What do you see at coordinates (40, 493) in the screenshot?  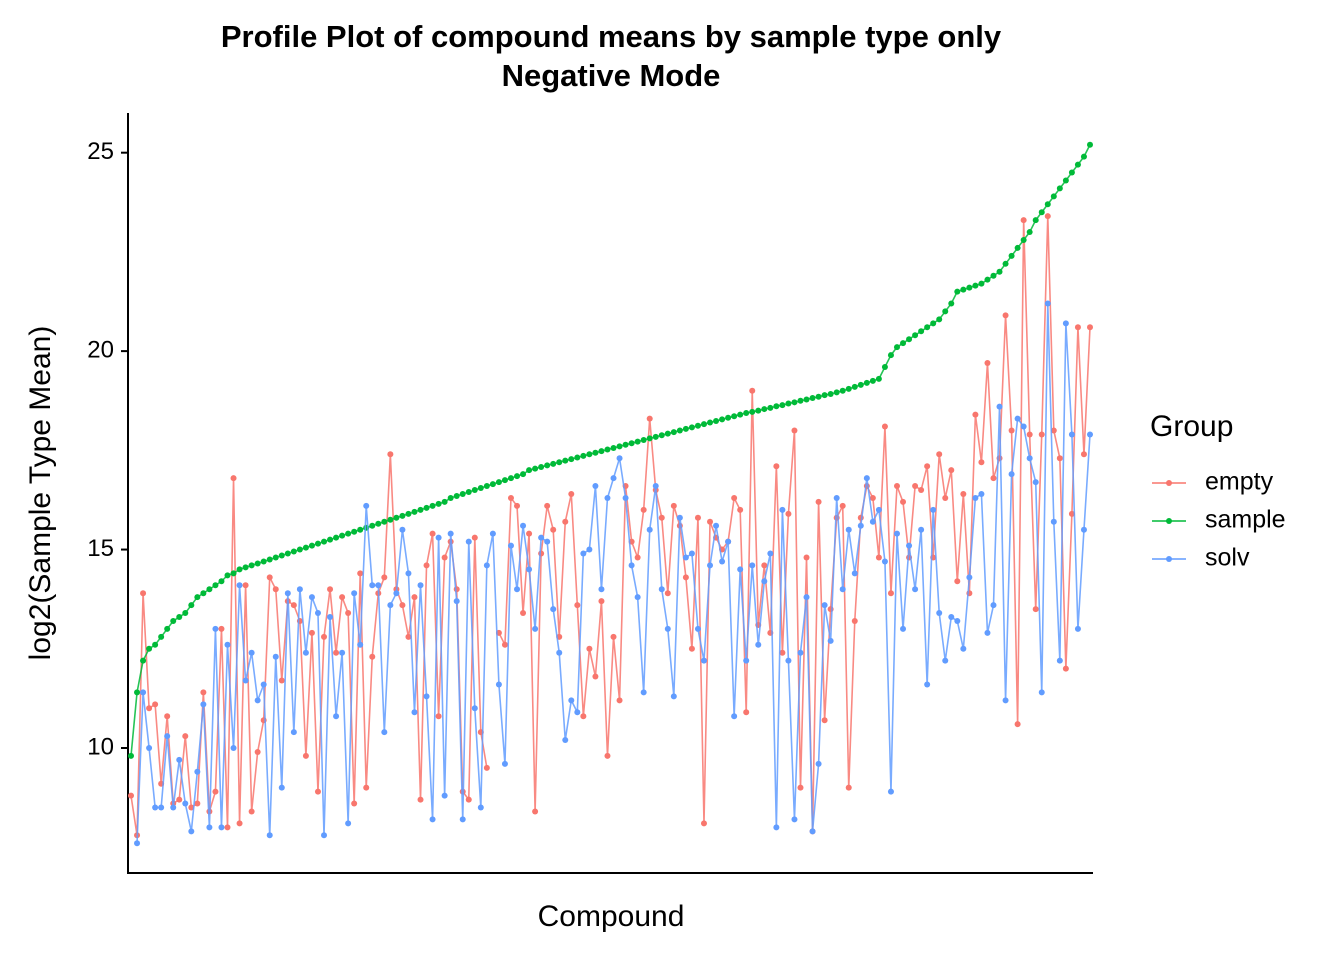 I see `y-axis-label: log2(Sample Type Mean)` at bounding box center [40, 493].